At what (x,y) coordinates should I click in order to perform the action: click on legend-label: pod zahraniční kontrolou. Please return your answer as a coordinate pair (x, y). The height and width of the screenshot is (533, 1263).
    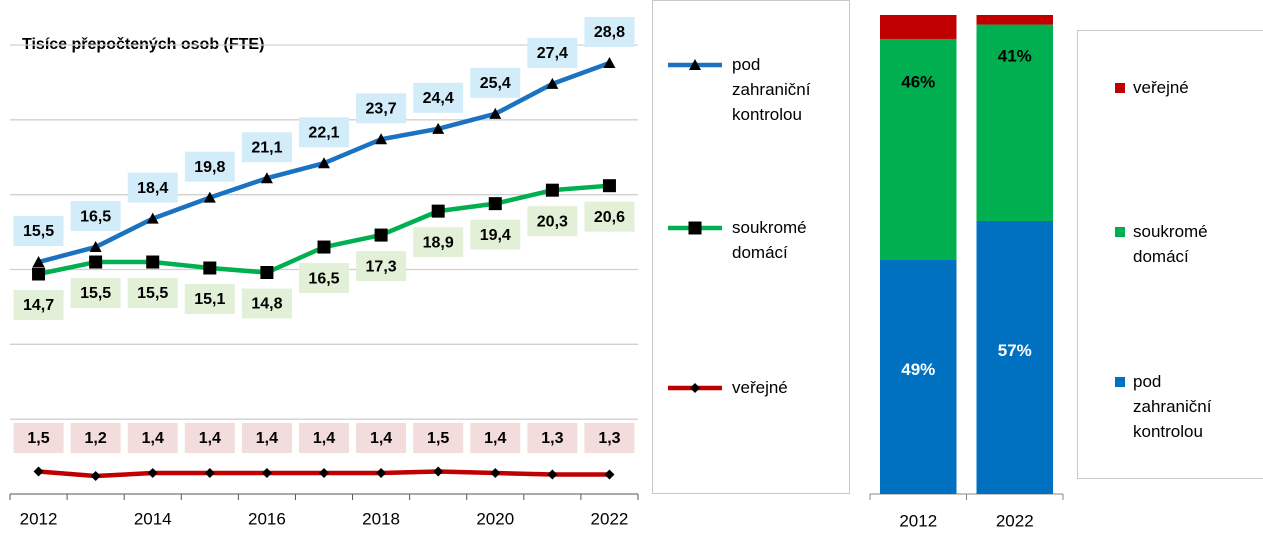
    Looking at the image, I should click on (771, 89).